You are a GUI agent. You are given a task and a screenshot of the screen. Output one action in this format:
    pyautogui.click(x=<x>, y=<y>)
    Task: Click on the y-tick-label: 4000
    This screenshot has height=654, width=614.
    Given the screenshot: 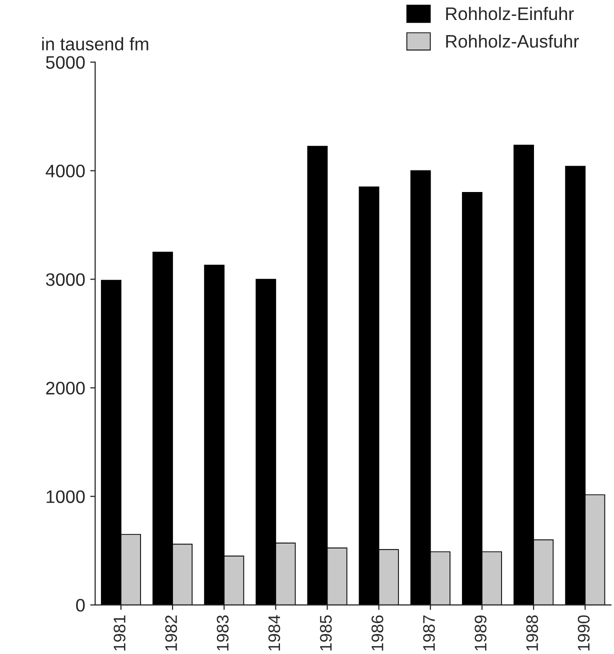 What is the action you would take?
    pyautogui.click(x=65, y=171)
    